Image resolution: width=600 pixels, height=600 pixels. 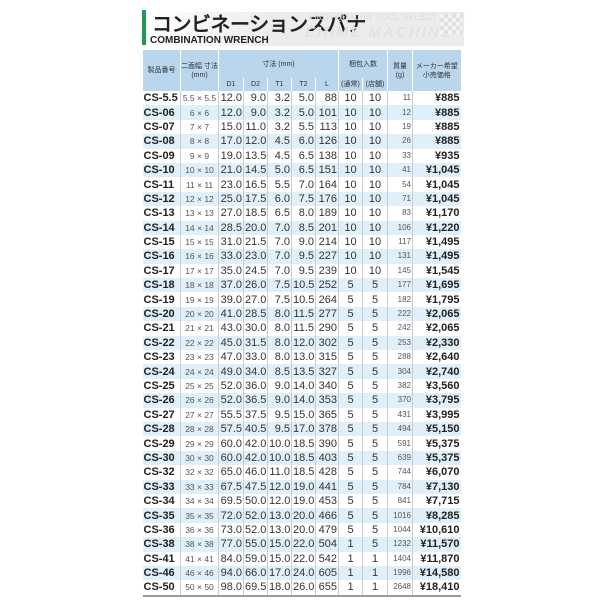 What do you see at coordinates (279, 558) in the screenshot?
I see `cell-t1: 15.0` at bounding box center [279, 558].